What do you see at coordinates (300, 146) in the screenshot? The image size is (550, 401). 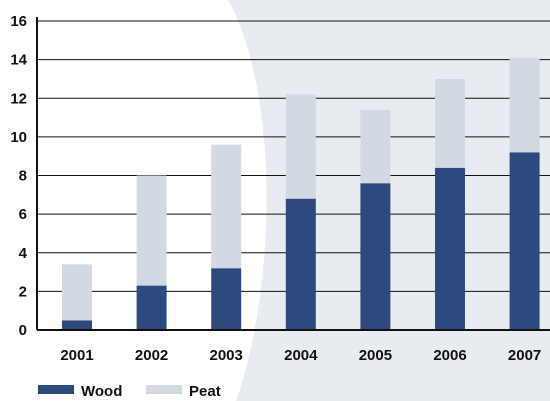 I see `bar-peat-2004` at bounding box center [300, 146].